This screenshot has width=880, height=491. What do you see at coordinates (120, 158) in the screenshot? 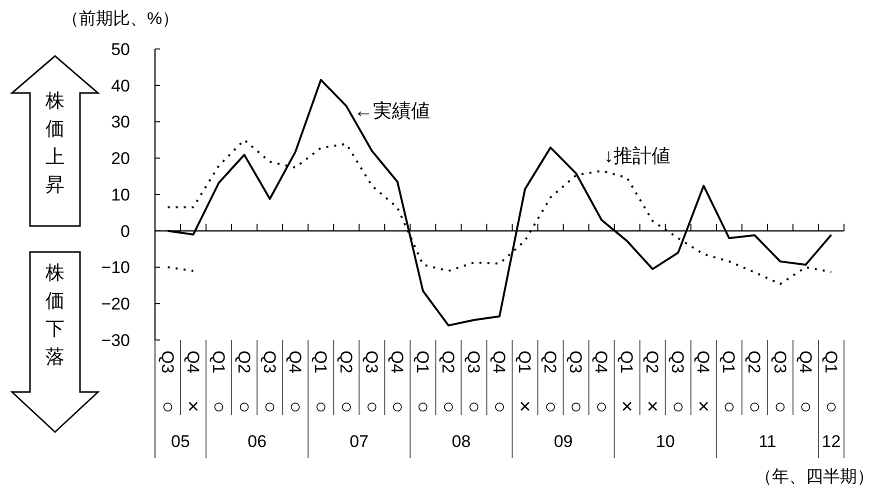
I see `y-tick-label: 20` at bounding box center [120, 158].